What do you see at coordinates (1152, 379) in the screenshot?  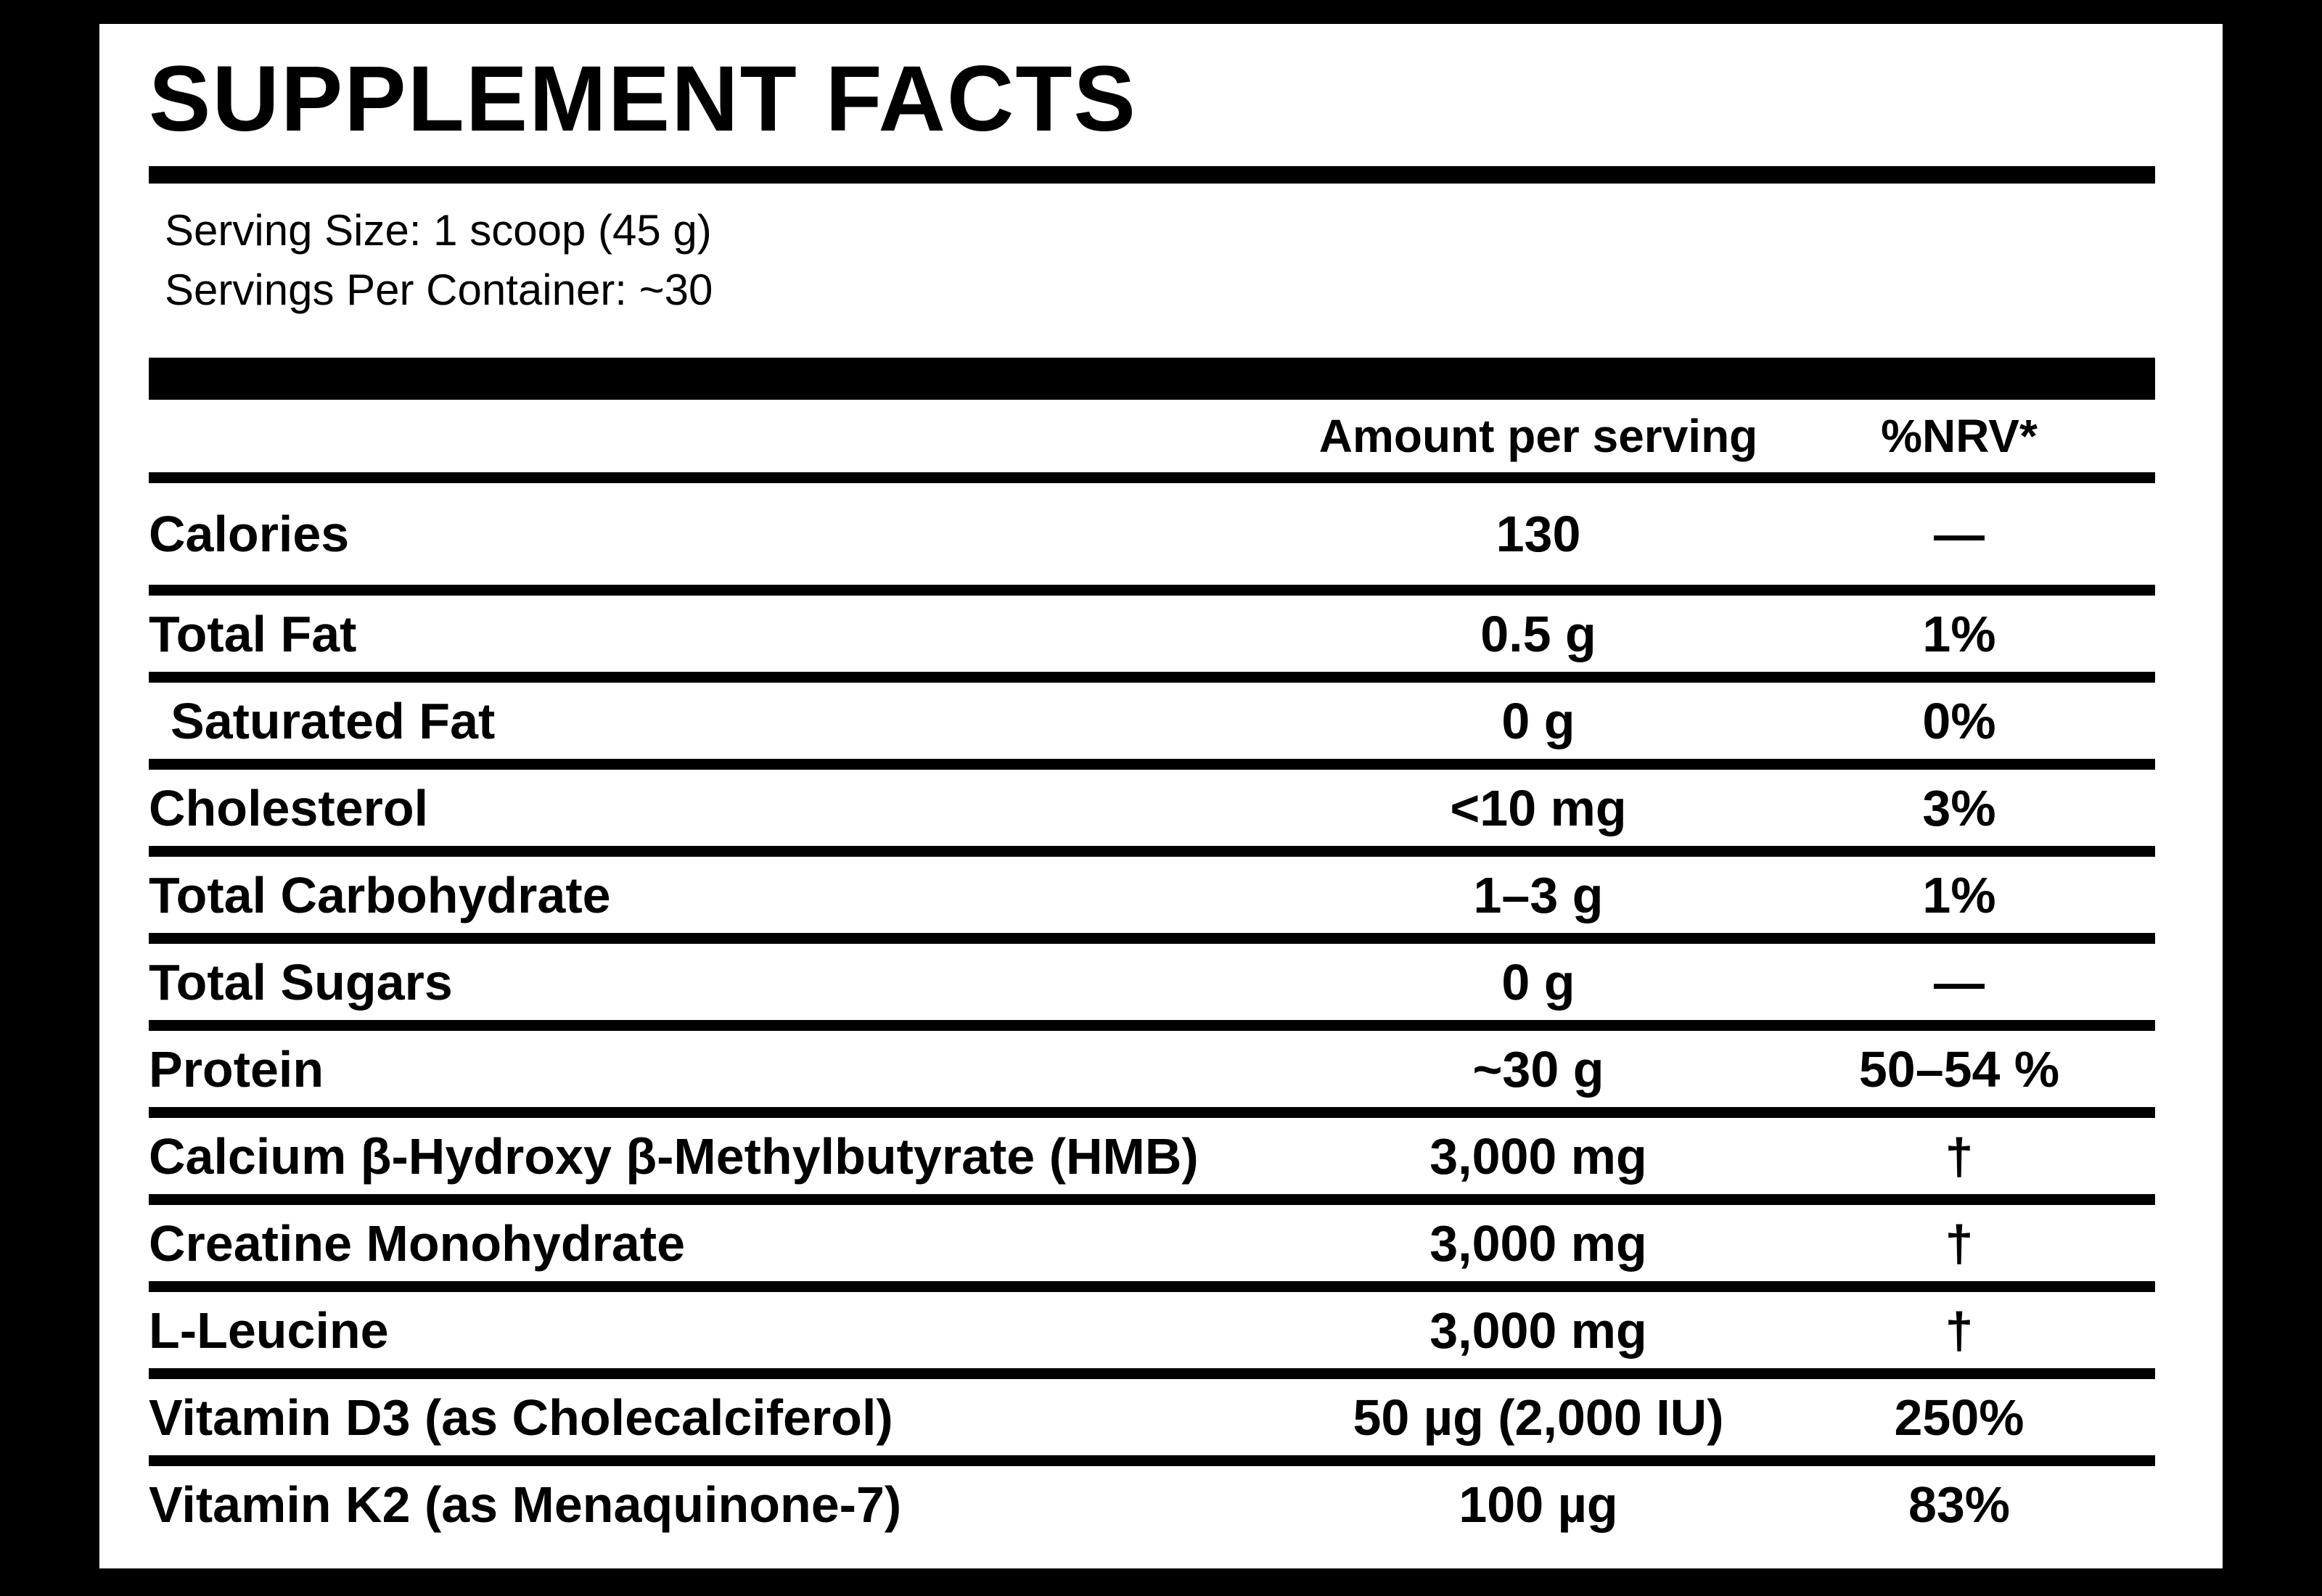 I see `section-divider-bar` at bounding box center [1152, 379].